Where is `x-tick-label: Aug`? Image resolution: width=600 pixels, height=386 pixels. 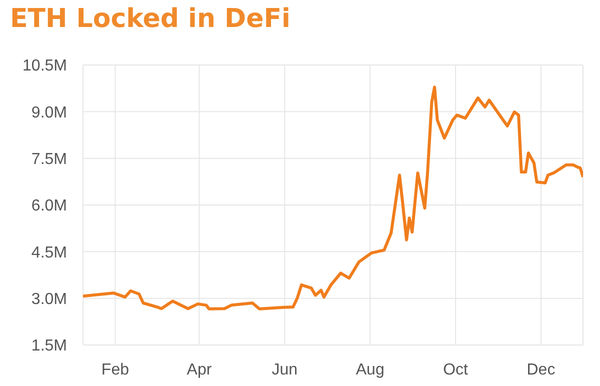 x-tick-label: Aug is located at coordinates (370, 369).